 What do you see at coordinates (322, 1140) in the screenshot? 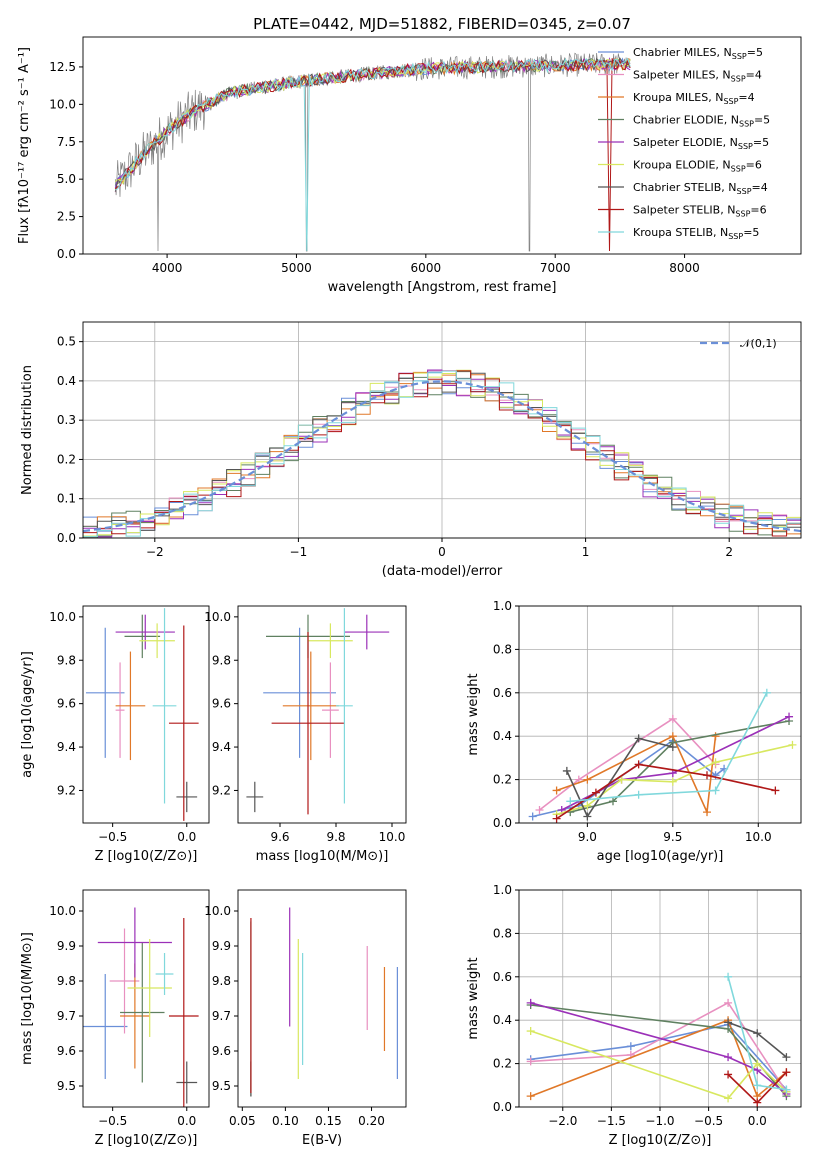
I see `x-axis-label: E(B-V)` at bounding box center [322, 1140].